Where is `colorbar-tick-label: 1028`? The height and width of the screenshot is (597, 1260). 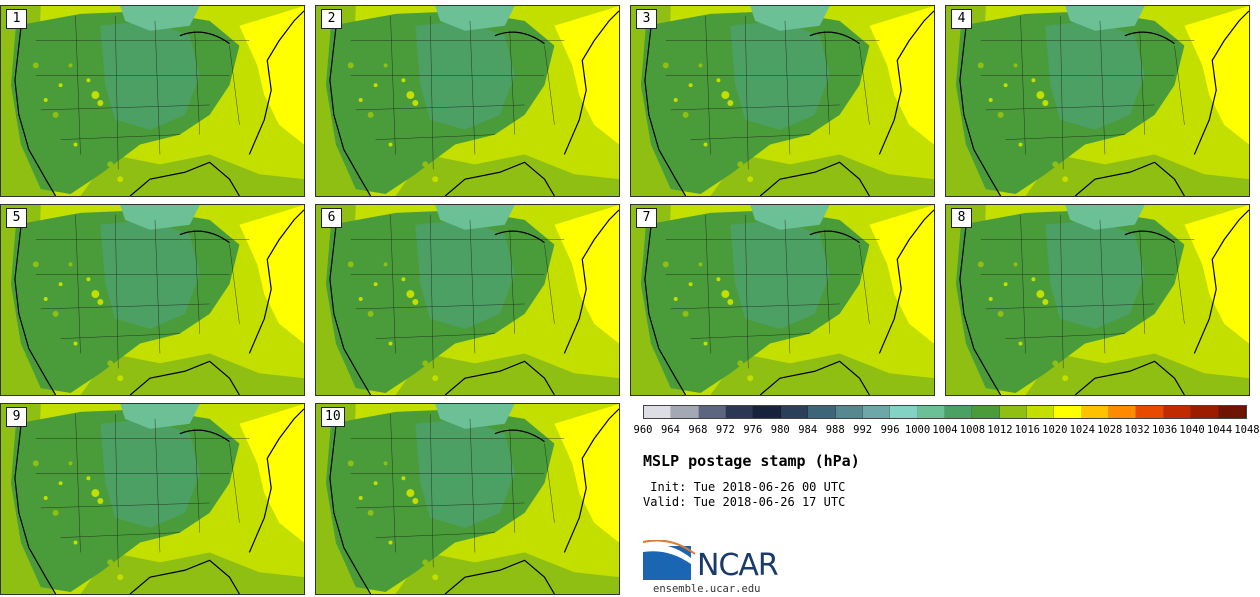
colorbar-tick-label: 1028 is located at coordinates (1110, 430).